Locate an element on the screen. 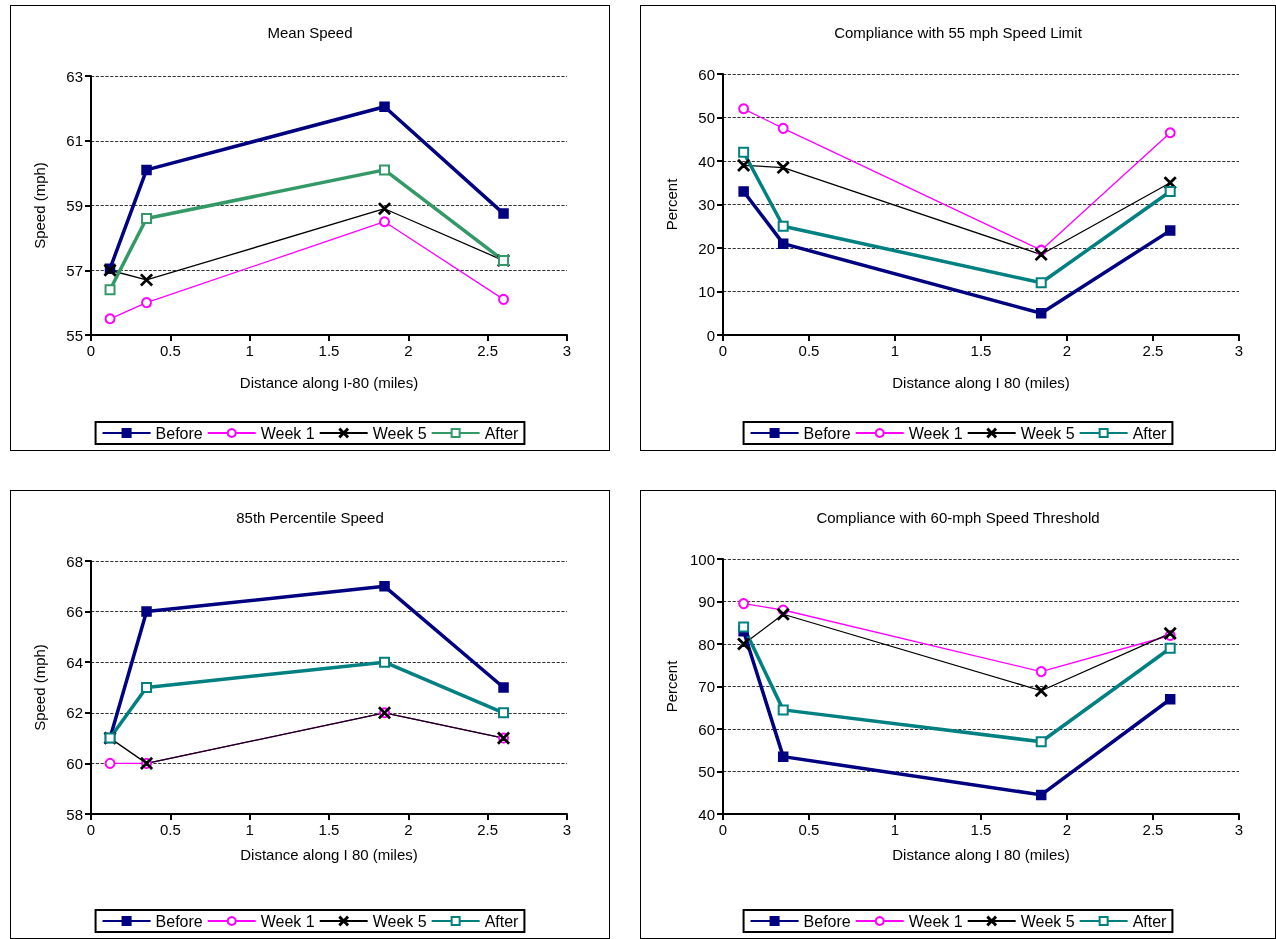  y-tick-label: 10 is located at coordinates (706, 291).